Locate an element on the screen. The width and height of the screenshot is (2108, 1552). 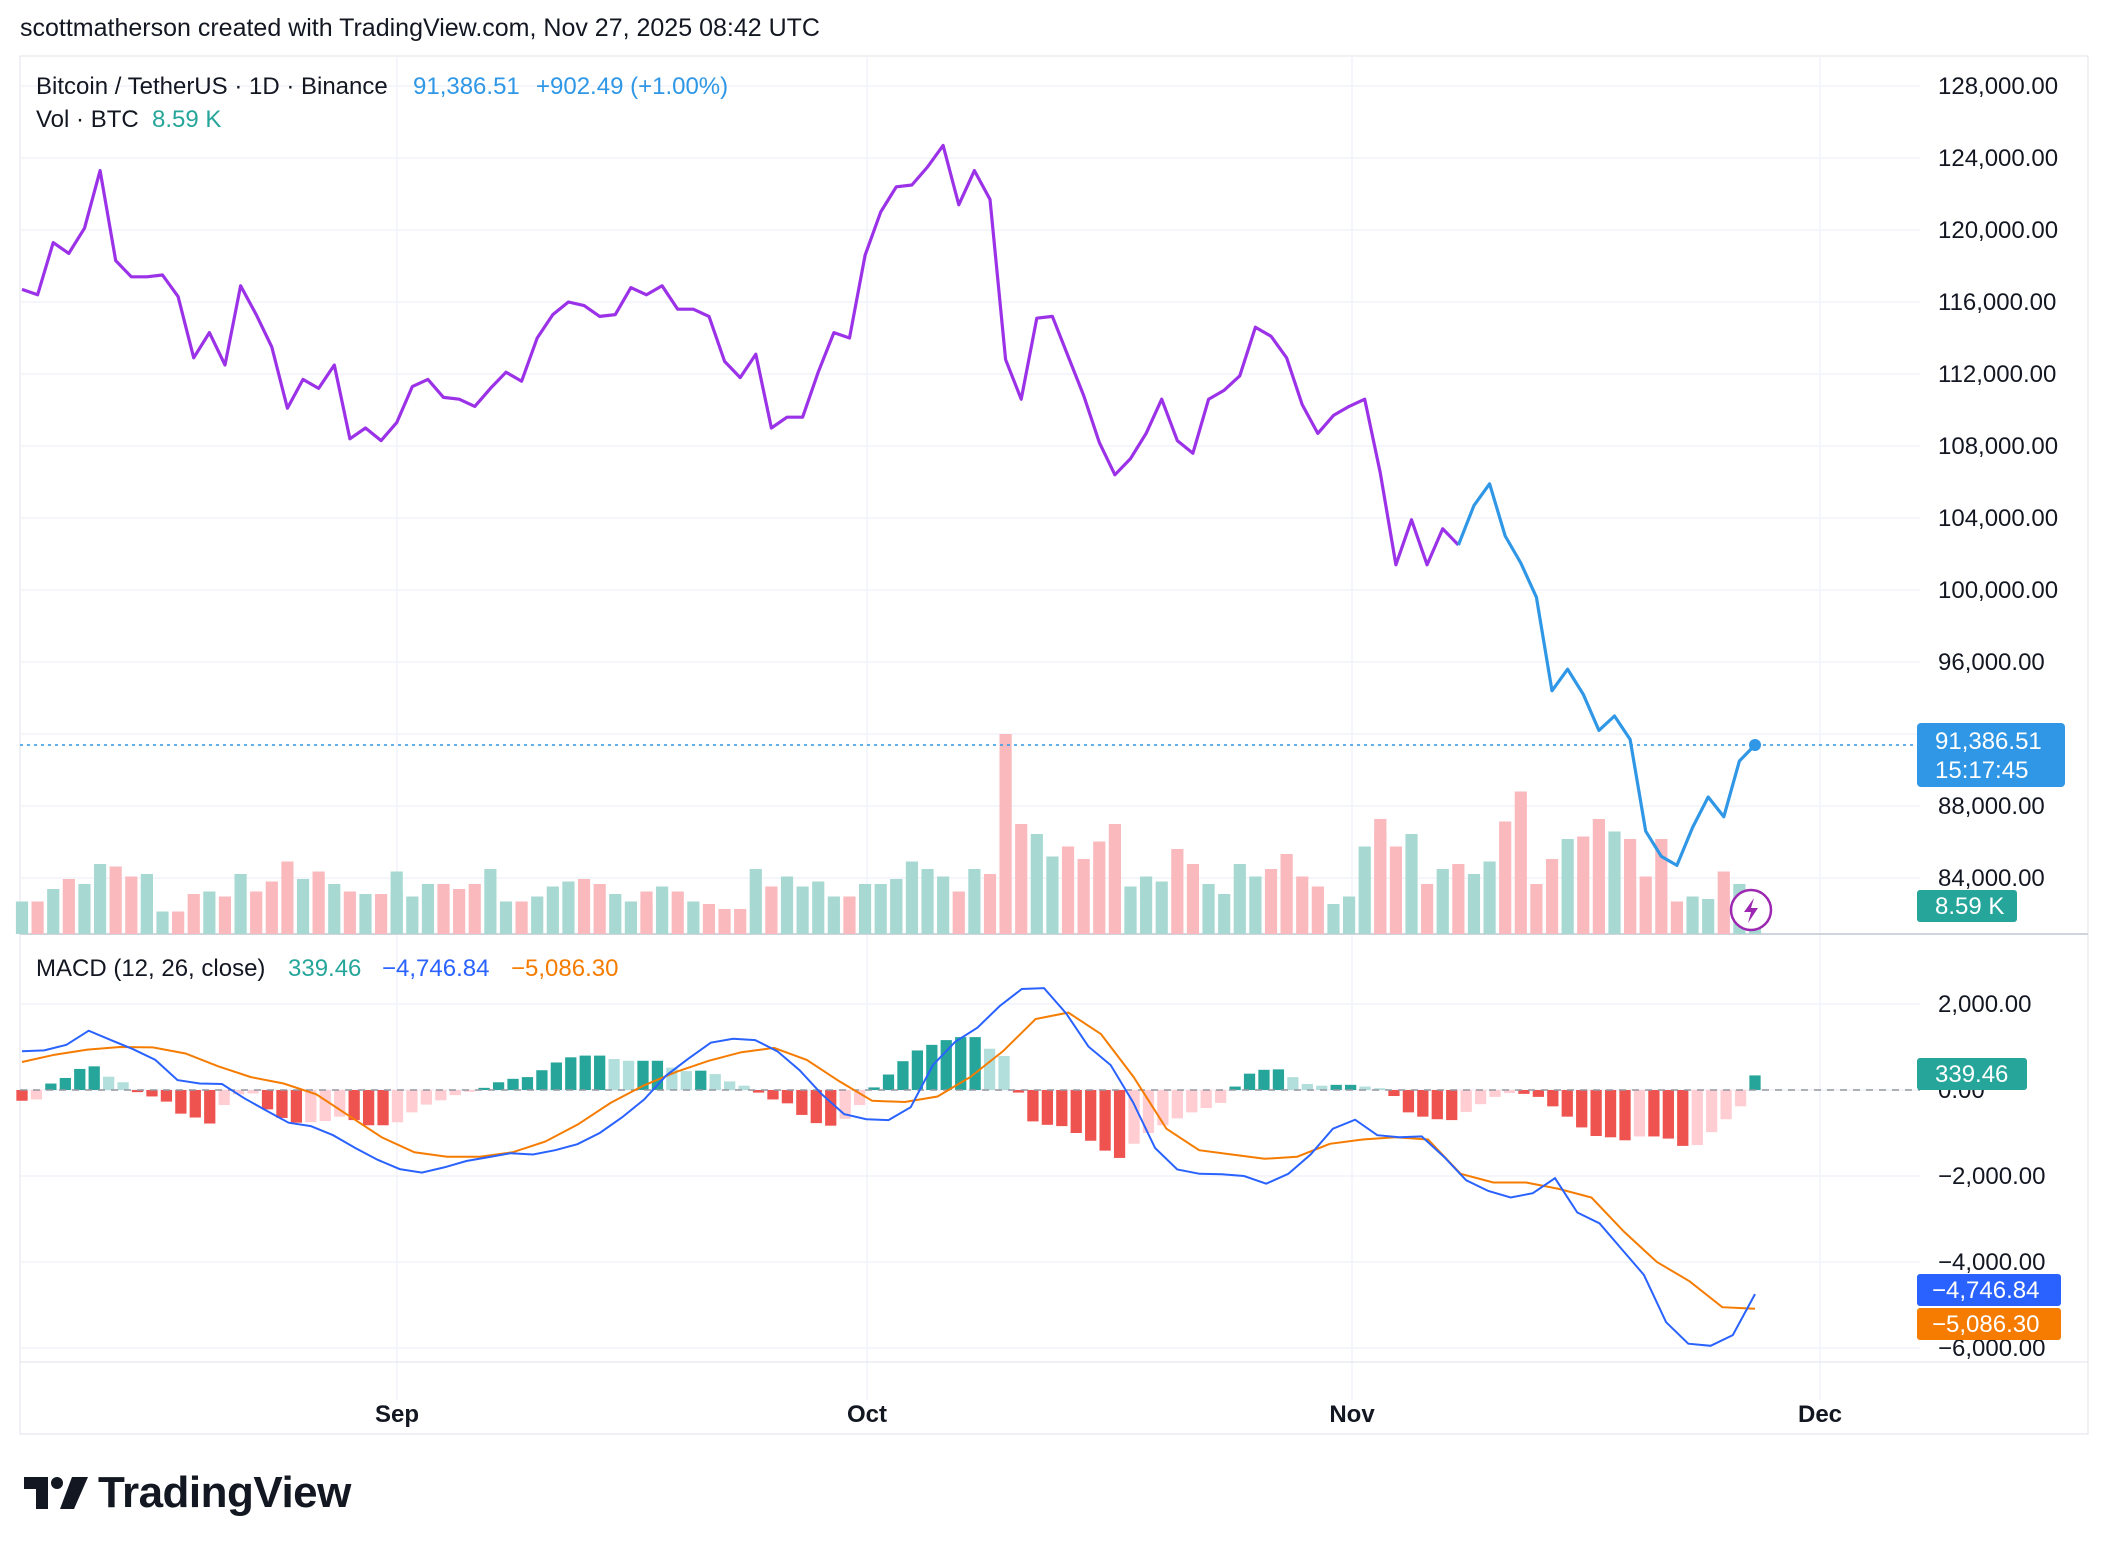
tradingview-logo: TradingView is located at coordinates (187, 1493).